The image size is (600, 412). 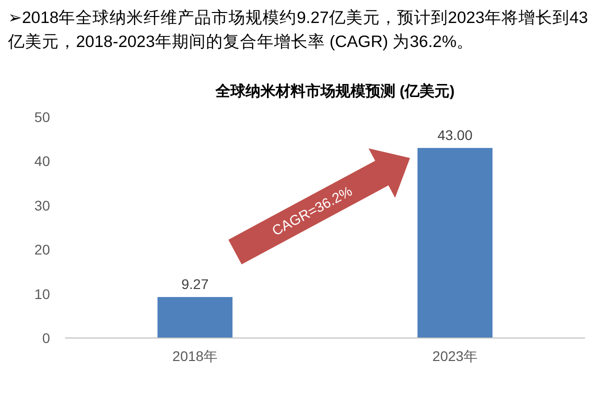 What do you see at coordinates (334, 91) in the screenshot?
I see `chart-title: 全球纳米材料市场规模预测 (亿美元)` at bounding box center [334, 91].